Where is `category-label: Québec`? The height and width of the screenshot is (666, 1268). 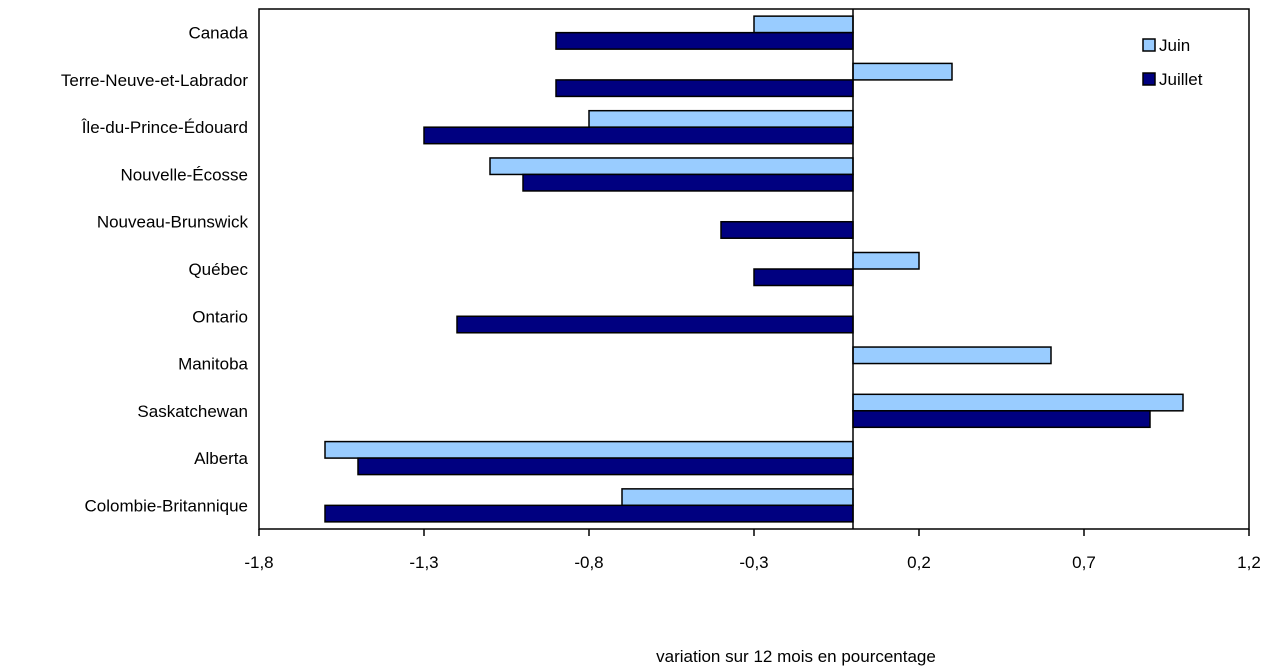
category-label: Québec is located at coordinates (218, 269).